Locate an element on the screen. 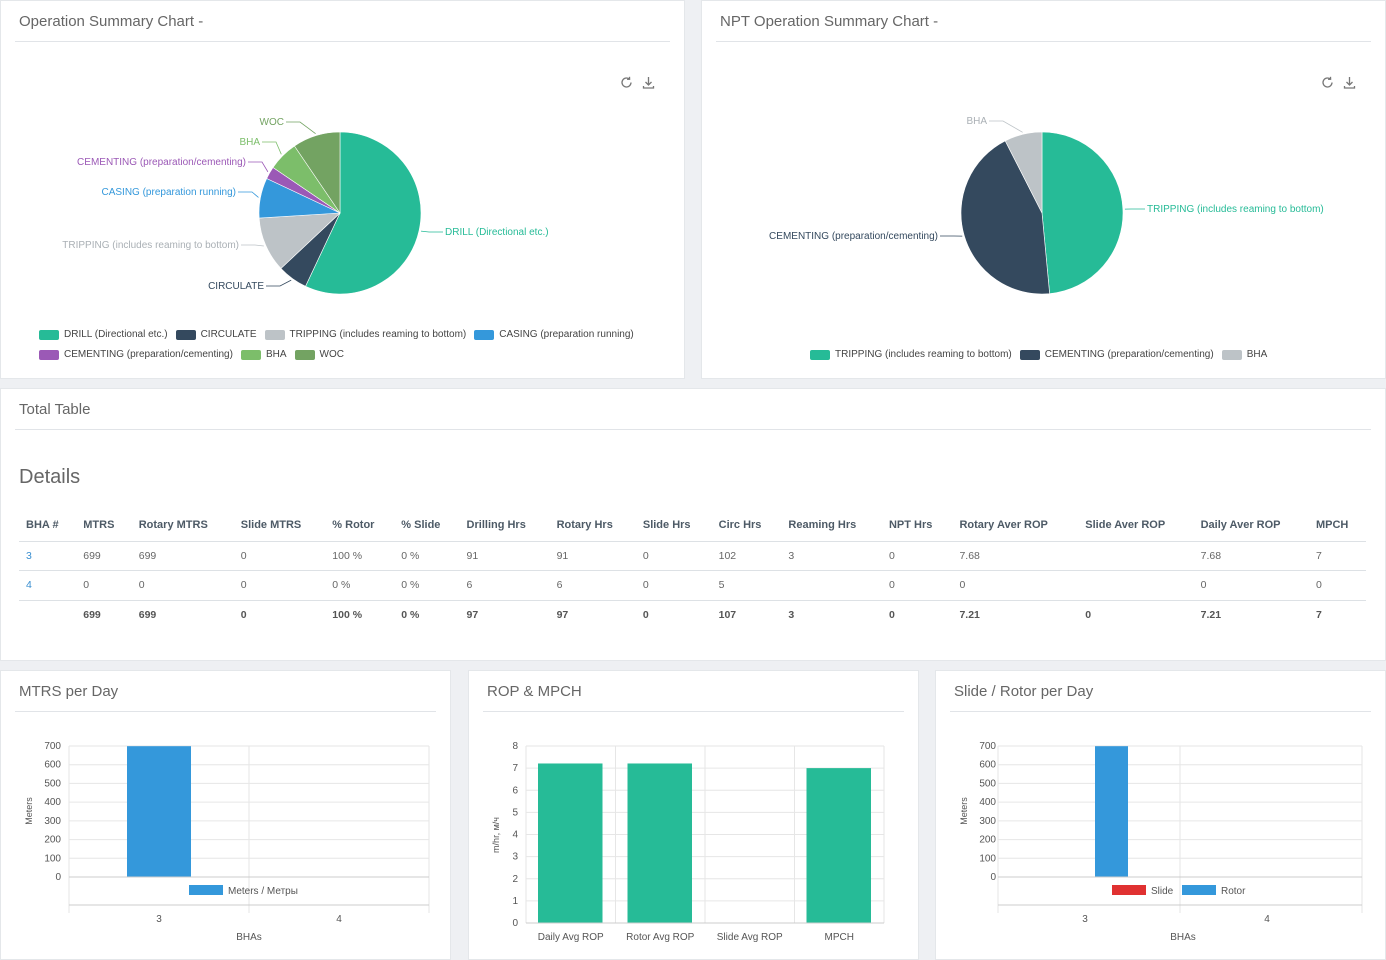 The height and width of the screenshot is (960, 1386). table-cell: 91 is located at coordinates (504, 556).